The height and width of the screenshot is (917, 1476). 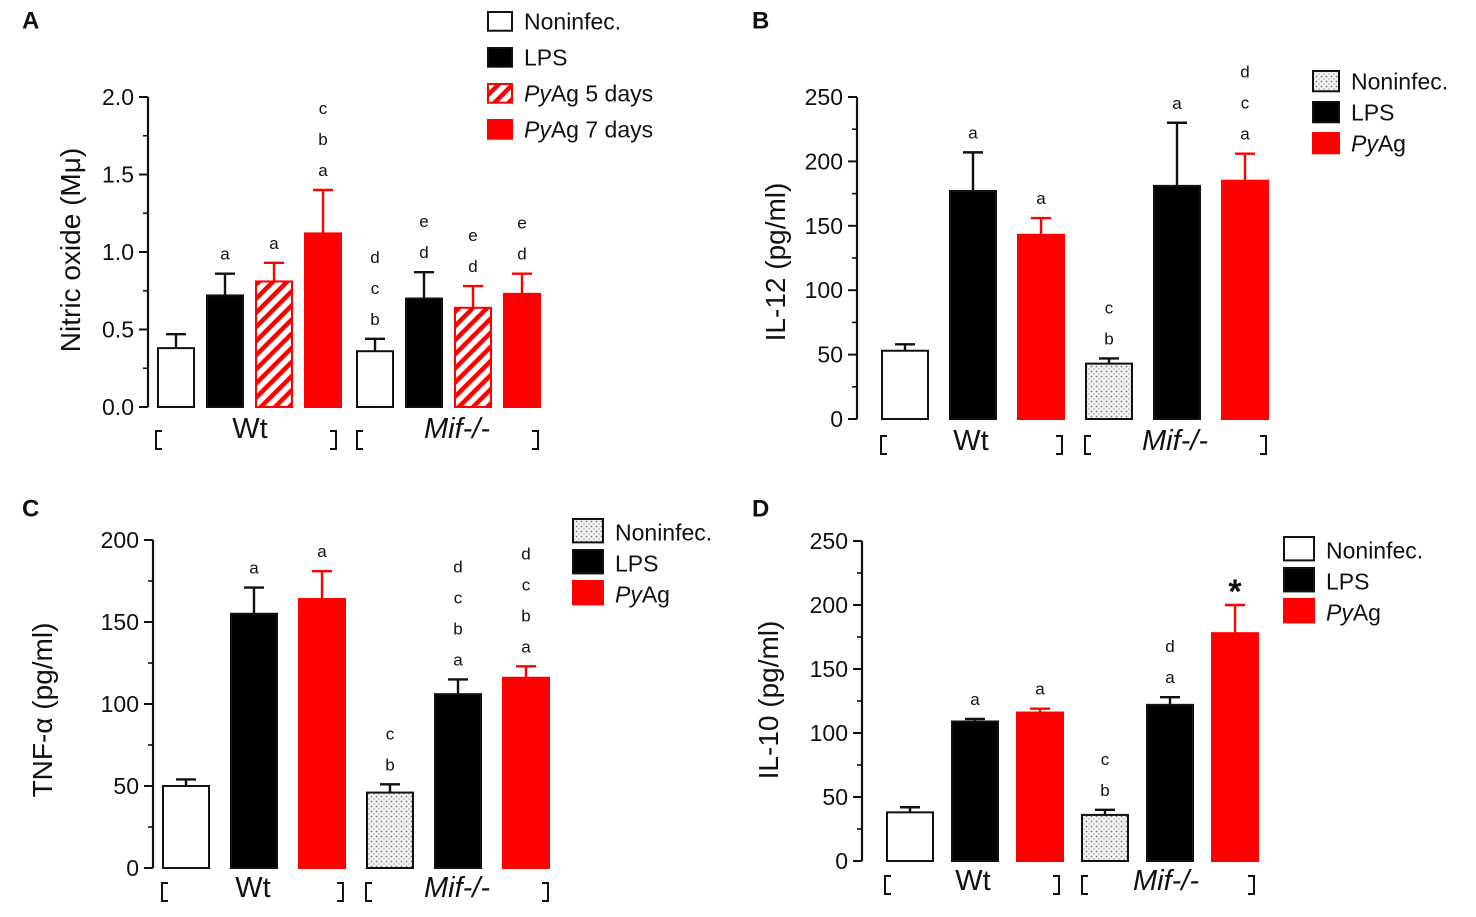 What do you see at coordinates (274, 344) in the screenshot?
I see `bar-pyag-5-days-wt` at bounding box center [274, 344].